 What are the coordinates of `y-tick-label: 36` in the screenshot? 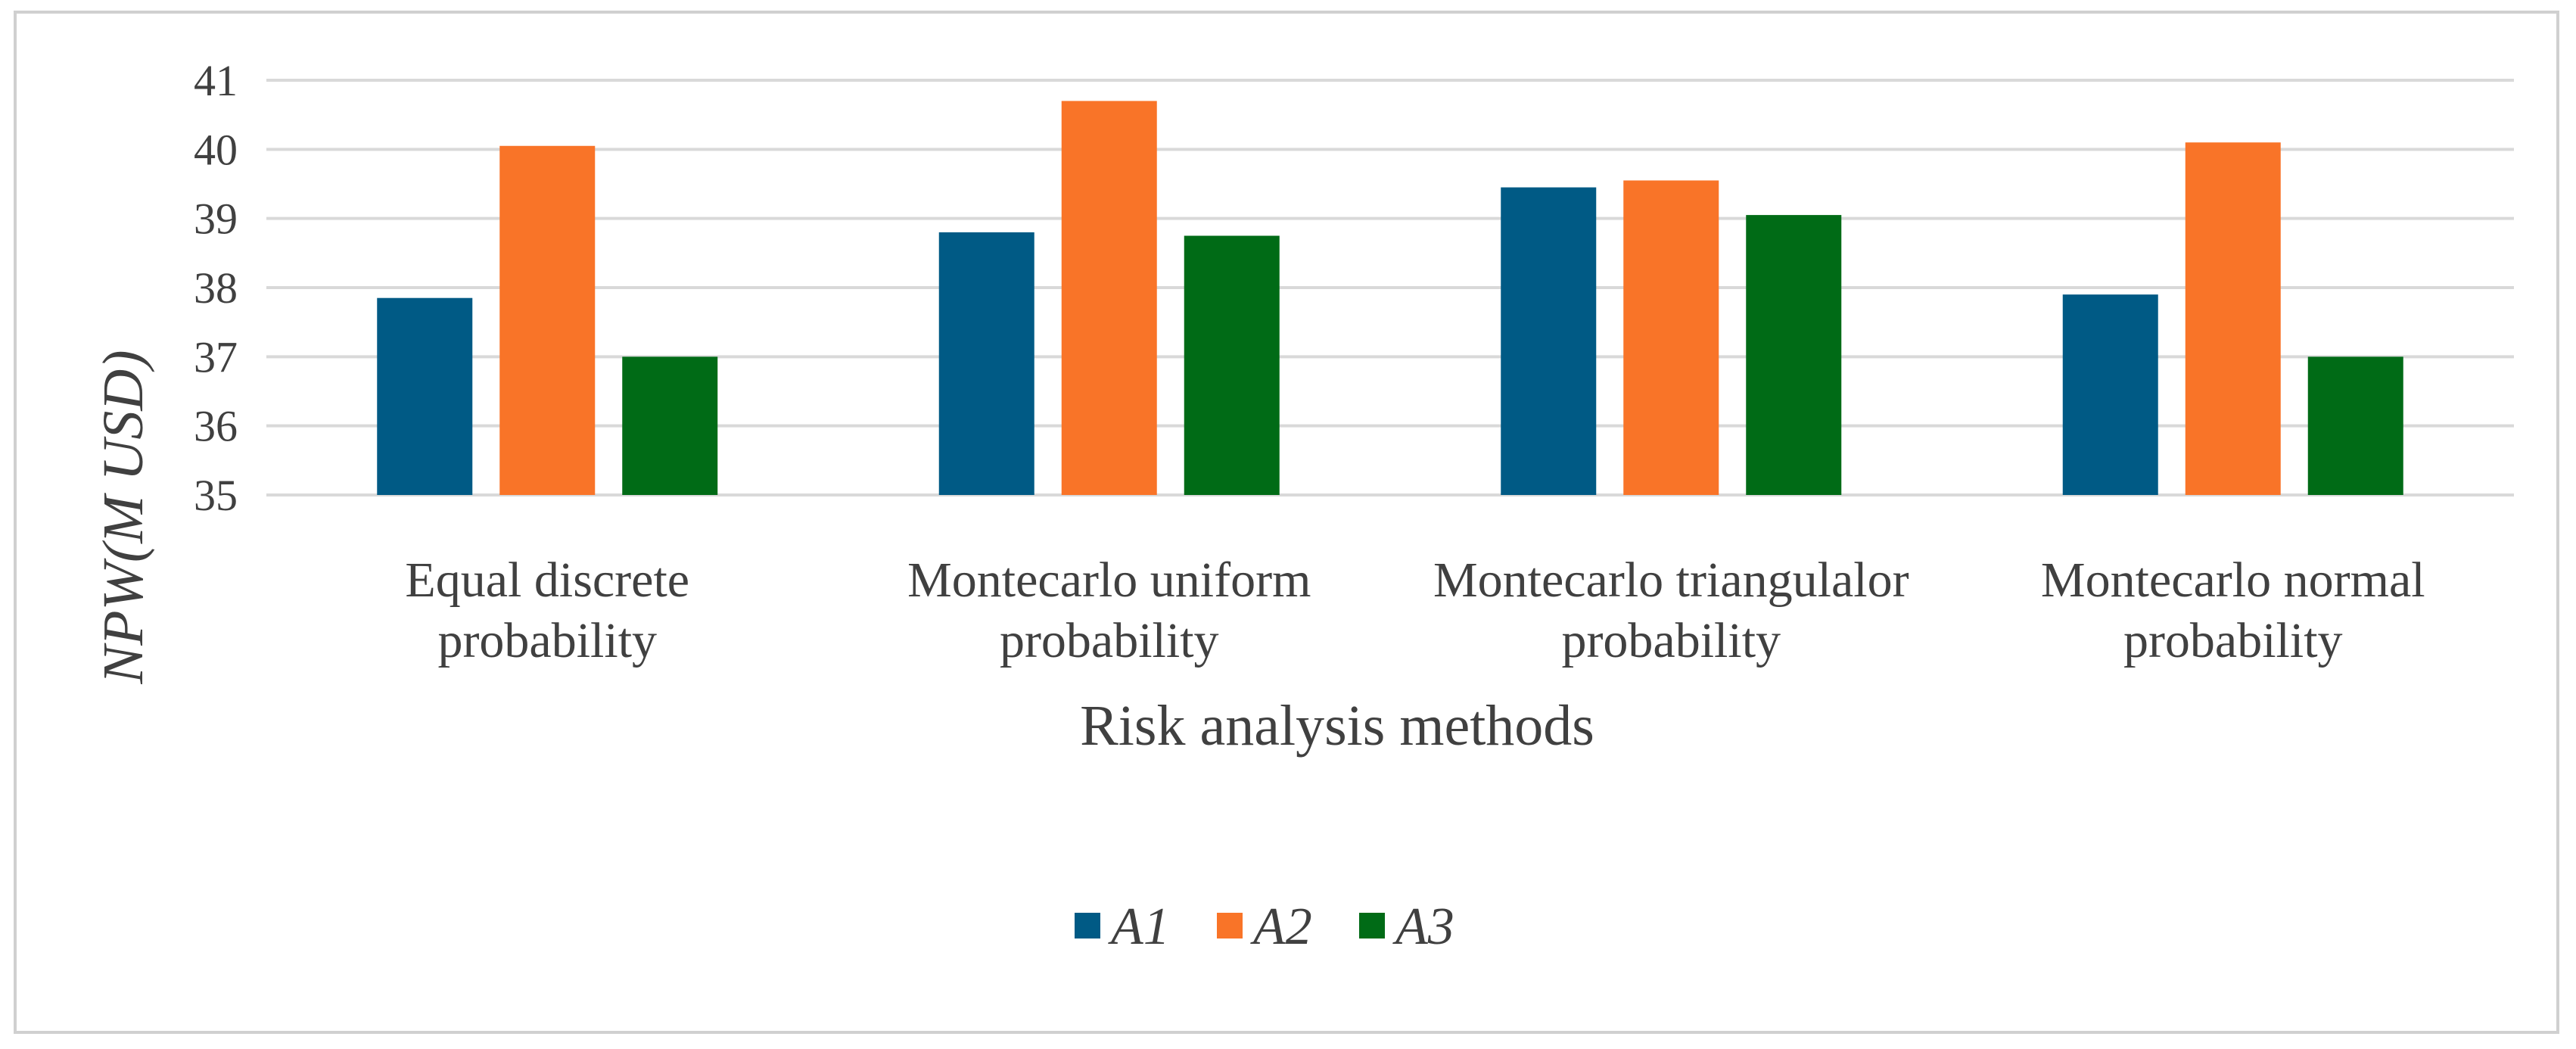 It's located at (216, 426).